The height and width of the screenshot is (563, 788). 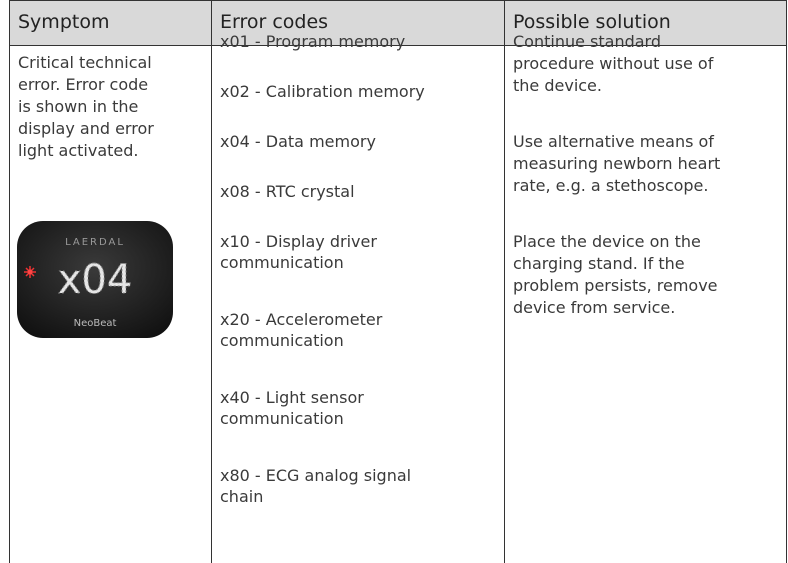 I want to click on cell-text: x02 - Calibration memory, so click(x=322, y=91).